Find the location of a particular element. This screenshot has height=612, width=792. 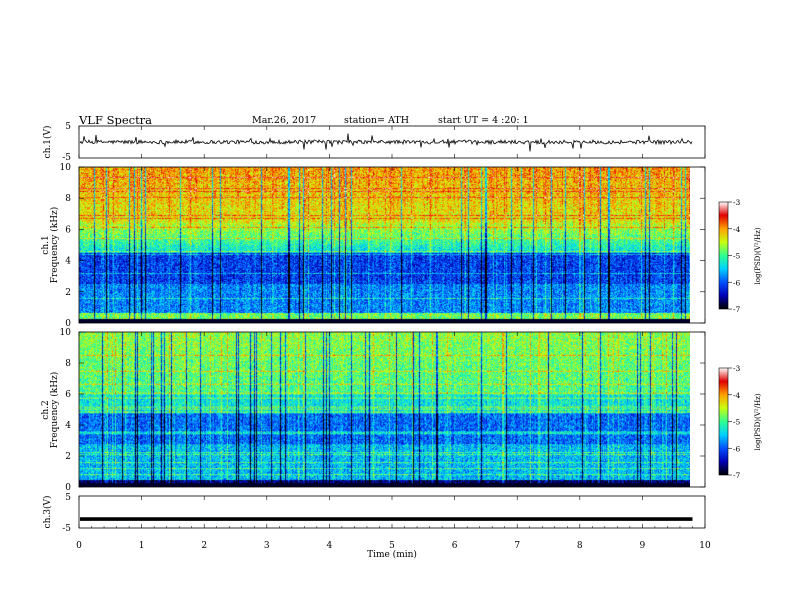

ch1-wave-ytick-bottom: -5 is located at coordinates (66, 158).